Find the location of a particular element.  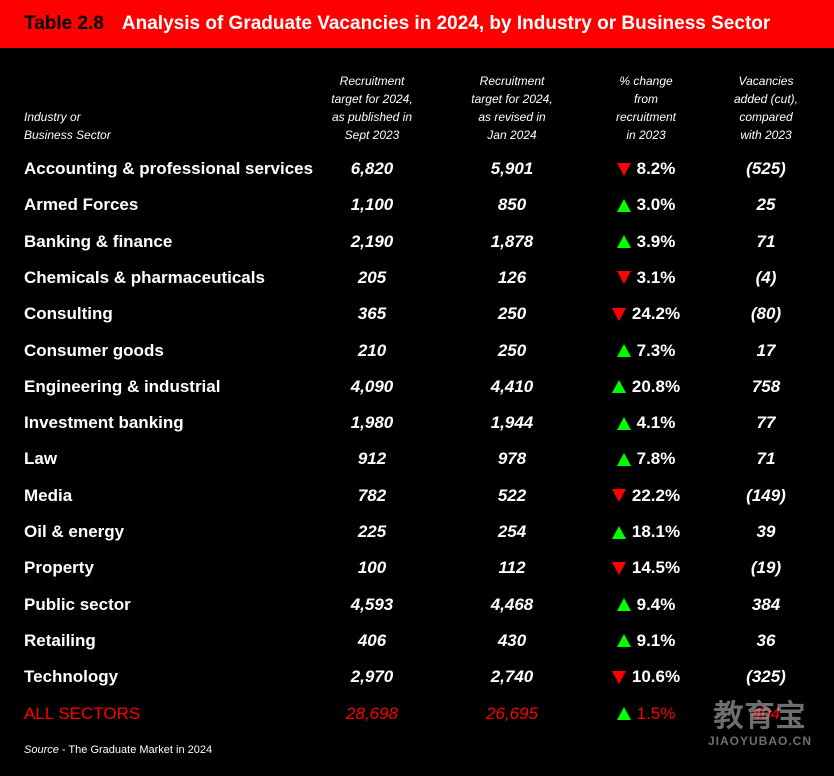

target-published-cell: 1,100 is located at coordinates (372, 205).